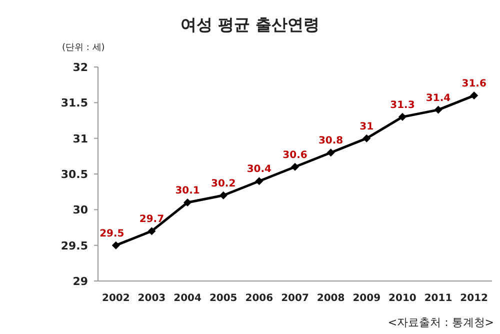 The height and width of the screenshot is (334, 500). Describe the element at coordinates (80, 210) in the screenshot. I see `y-tick-label: 30` at that location.